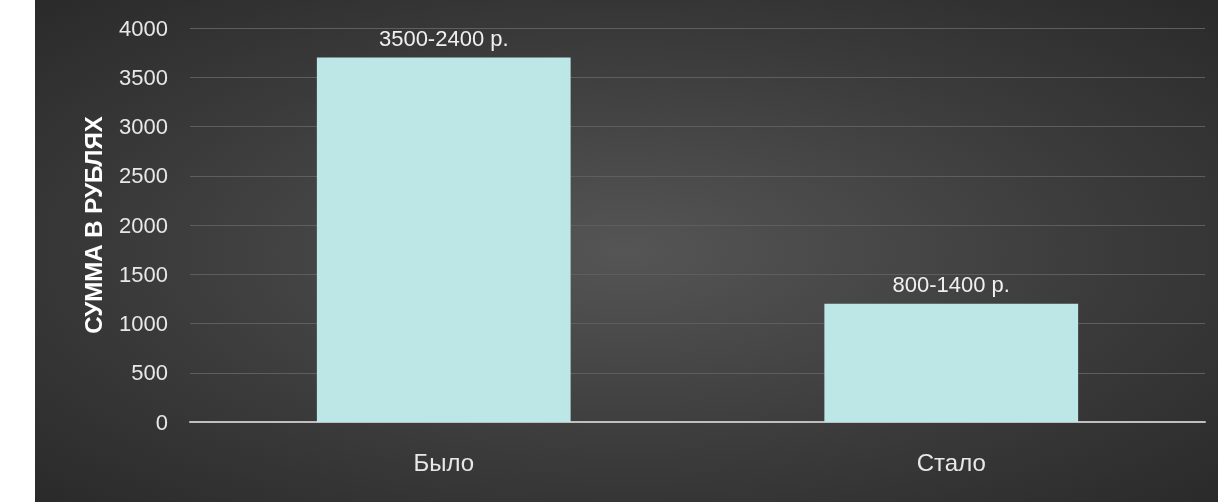  Describe the element at coordinates (444, 462) in the screenshot. I see `x-tick-label: Было` at that location.